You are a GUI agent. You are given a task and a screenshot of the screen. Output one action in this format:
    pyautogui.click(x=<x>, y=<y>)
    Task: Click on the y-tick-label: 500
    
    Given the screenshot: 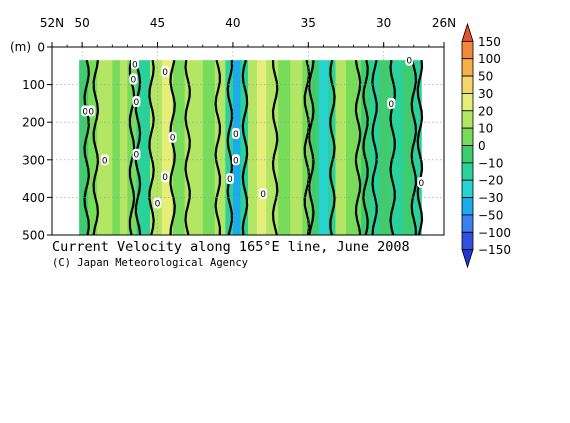 What is the action you would take?
    pyautogui.click(x=33, y=236)
    